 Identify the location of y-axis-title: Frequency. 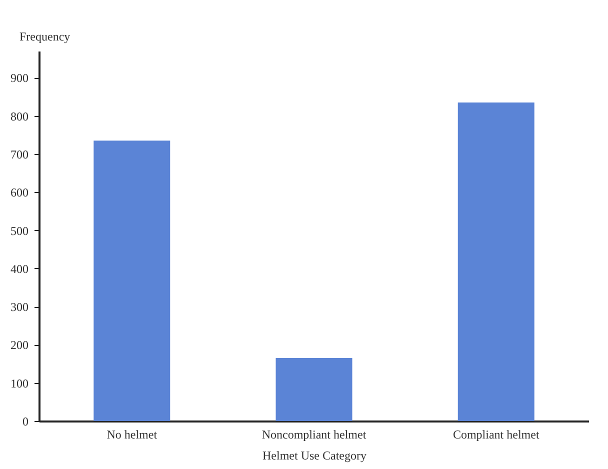
(45, 37).